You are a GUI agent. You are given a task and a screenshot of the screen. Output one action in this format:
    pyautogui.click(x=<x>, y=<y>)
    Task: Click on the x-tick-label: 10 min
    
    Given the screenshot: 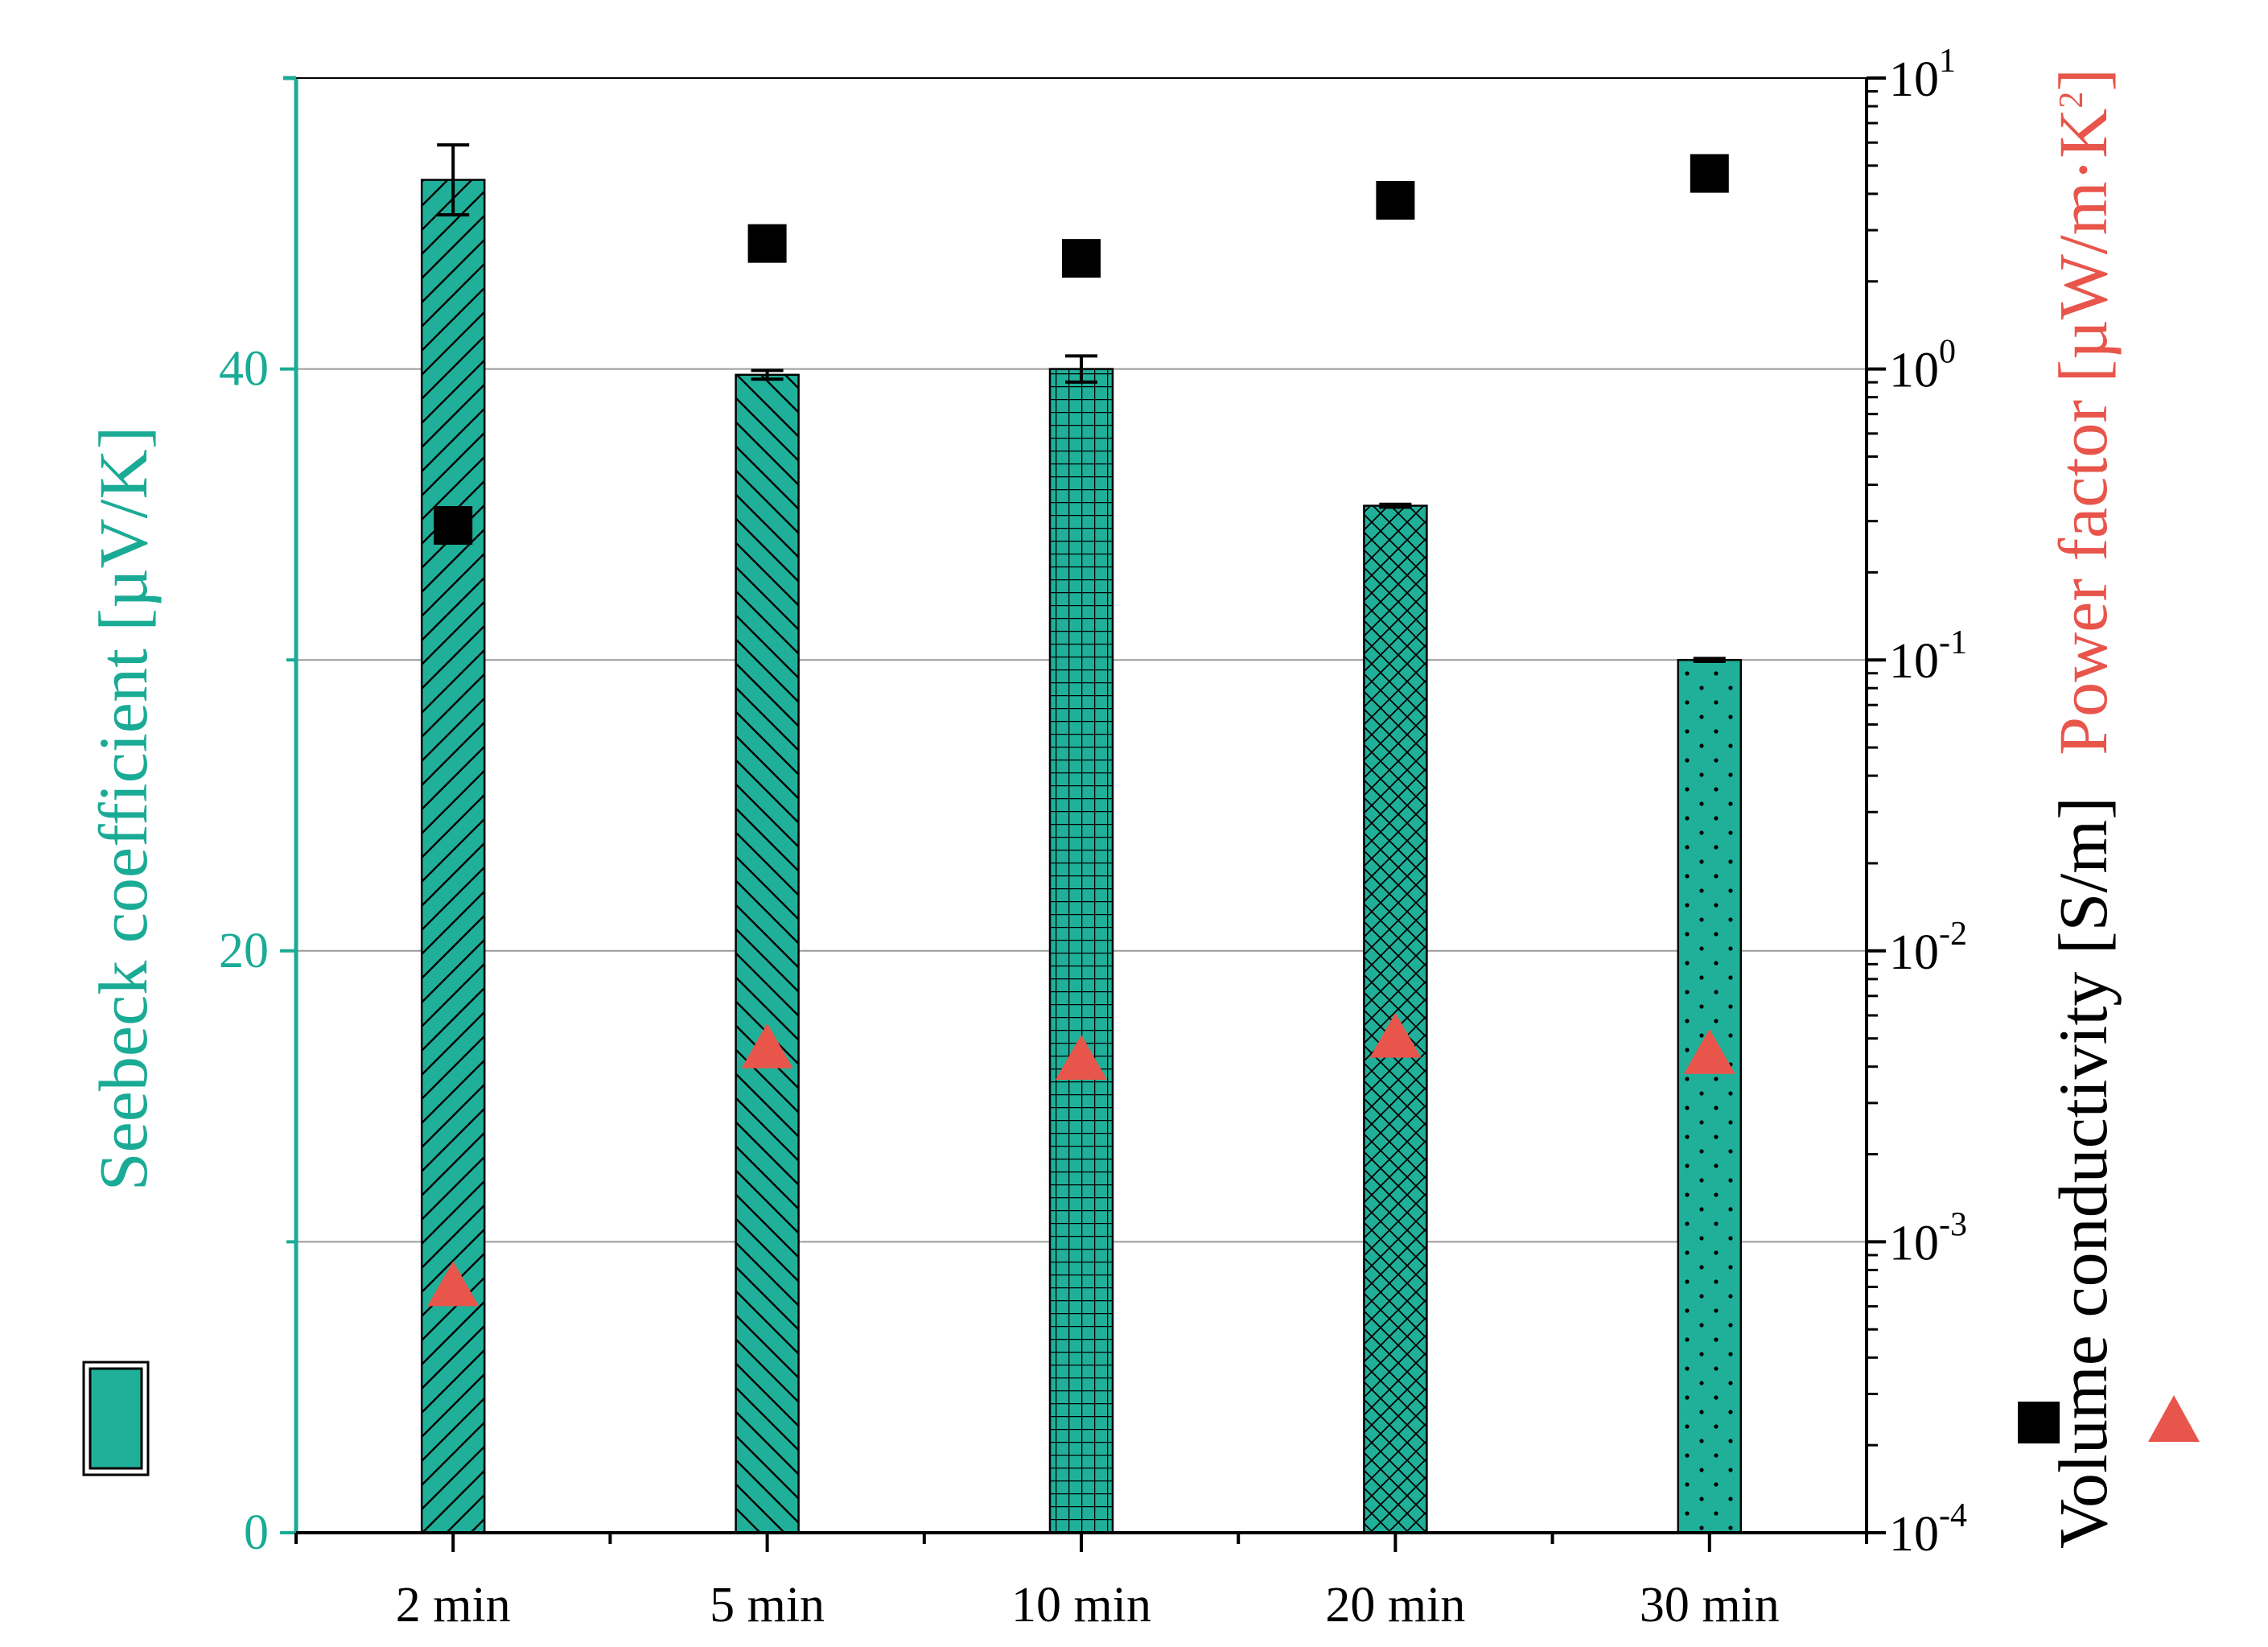 What is the action you would take?
    pyautogui.click(x=1081, y=1605)
    